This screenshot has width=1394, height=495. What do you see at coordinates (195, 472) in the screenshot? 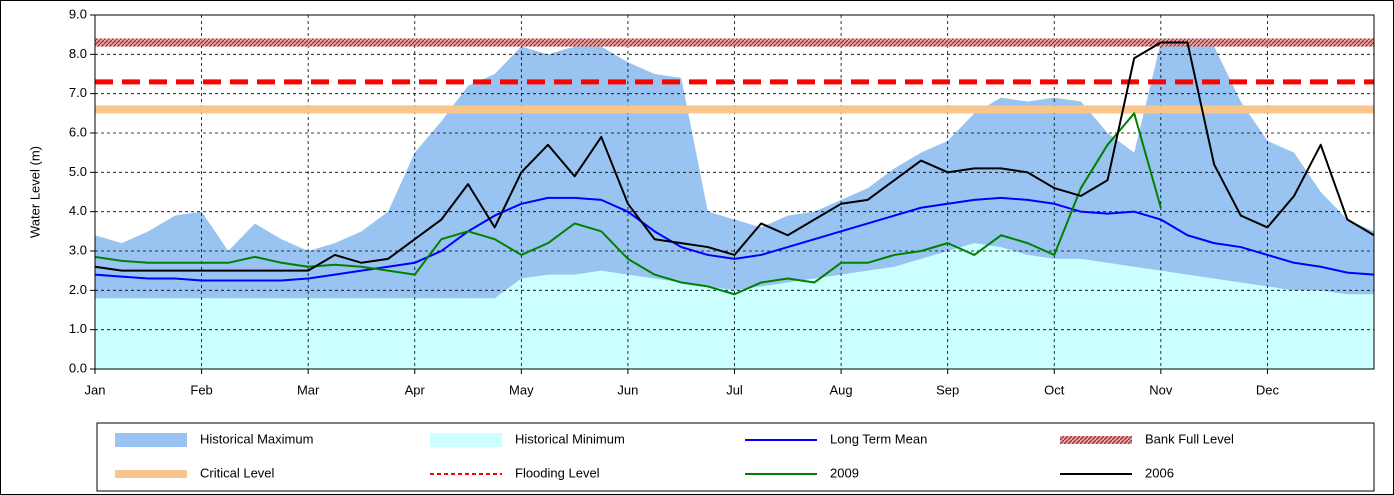
I see `legend-item: Critical Level` at bounding box center [195, 472].